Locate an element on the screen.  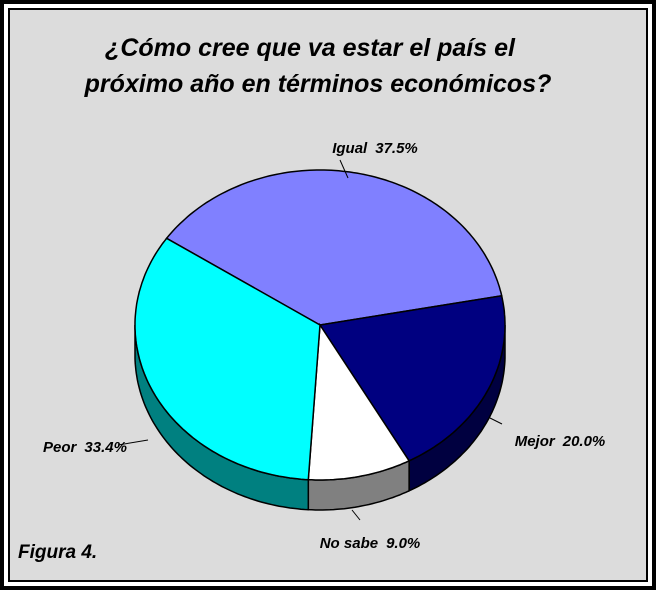
value-label: 9.0% is located at coordinates (403, 543).